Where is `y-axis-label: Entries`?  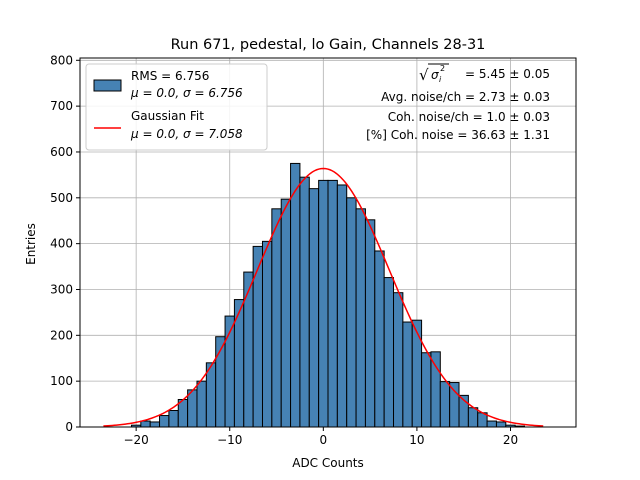 y-axis-label: Entries is located at coordinates (31, 244).